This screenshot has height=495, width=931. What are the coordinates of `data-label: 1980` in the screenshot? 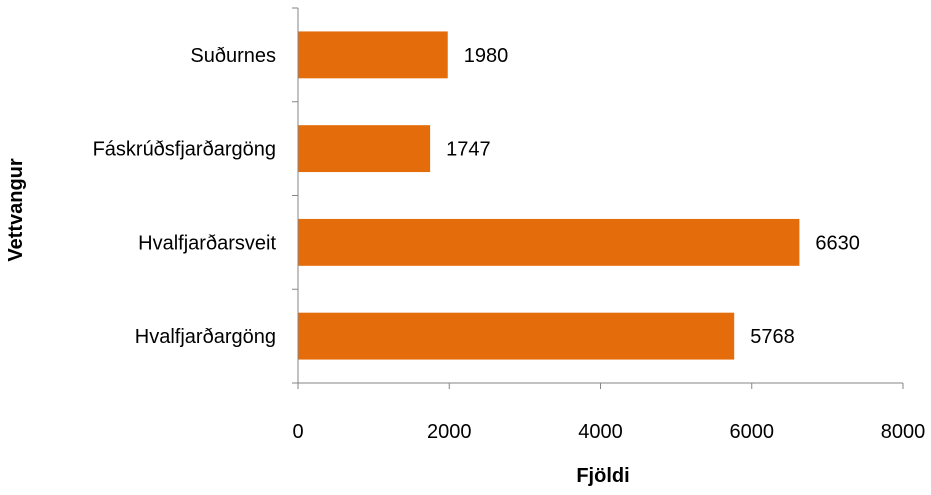 It's located at (486, 56).